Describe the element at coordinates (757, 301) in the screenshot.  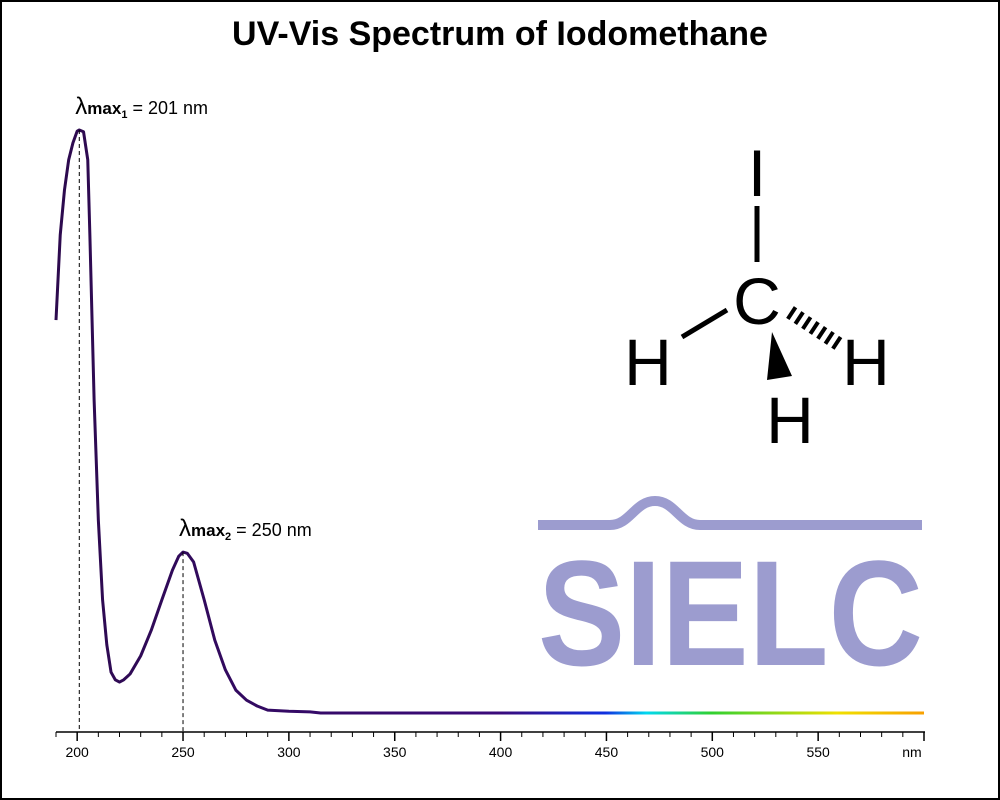
I see `atom: C` at that location.